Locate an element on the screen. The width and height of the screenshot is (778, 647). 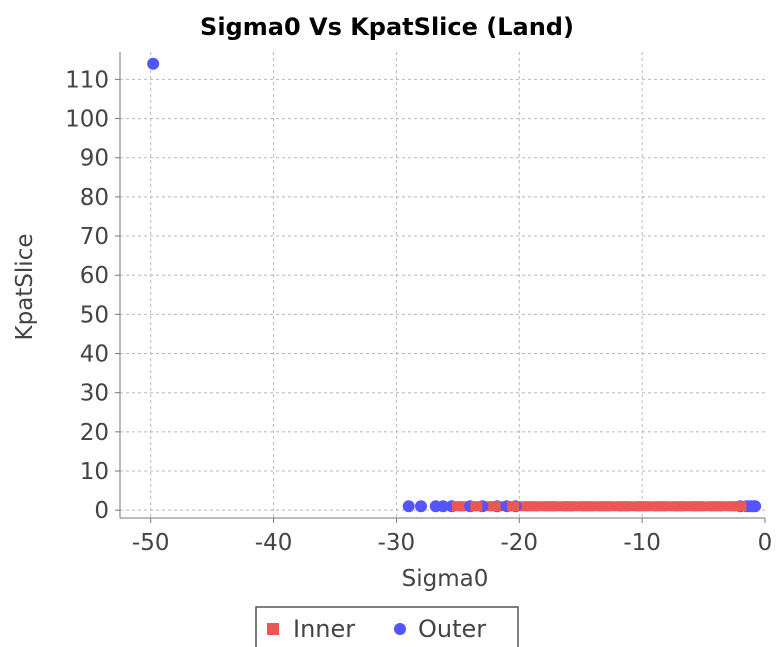
inner-band-rect is located at coordinates (599, 506).